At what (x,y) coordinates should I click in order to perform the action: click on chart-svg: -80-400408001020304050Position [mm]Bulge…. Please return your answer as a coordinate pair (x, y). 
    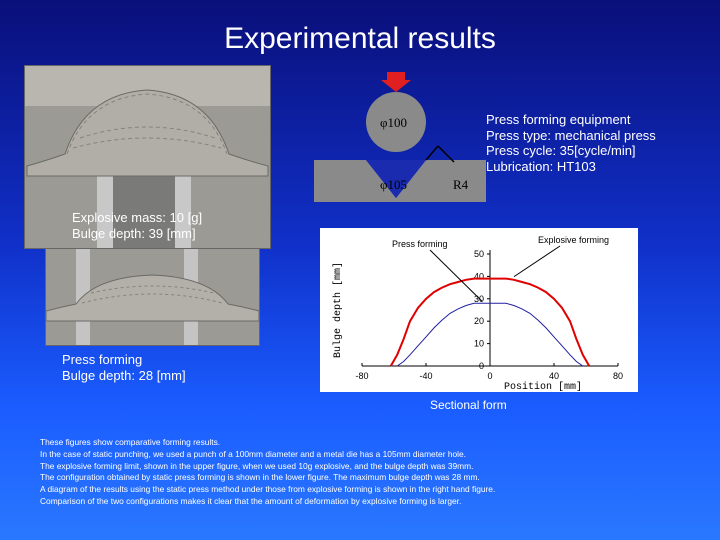
    Looking at the image, I should click on (477, 314).